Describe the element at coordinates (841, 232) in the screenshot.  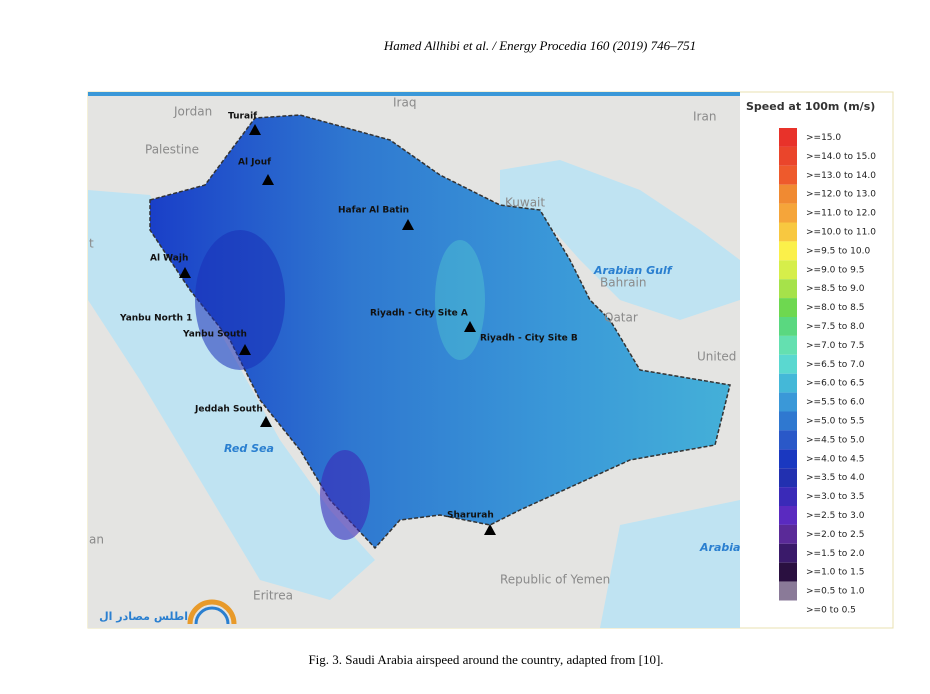
I see `legend-label: >=10.0 to 11.0` at that location.